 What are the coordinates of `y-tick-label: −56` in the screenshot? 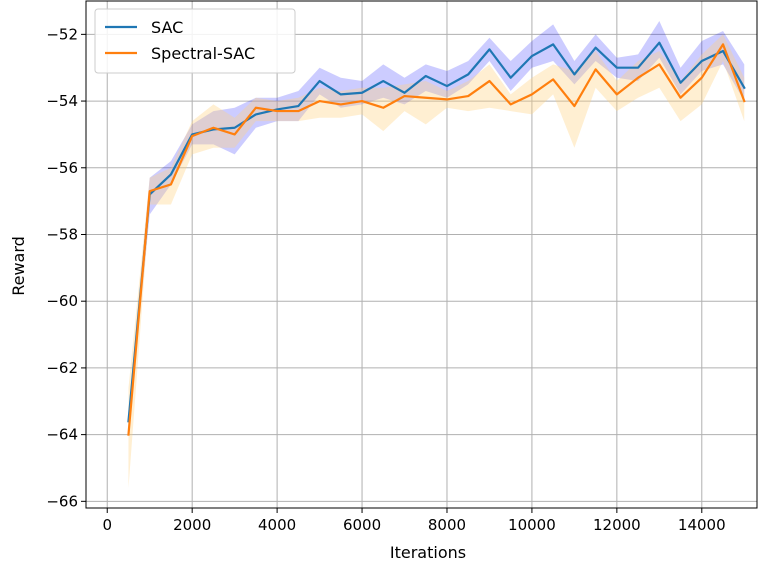 It's located at (62, 168).